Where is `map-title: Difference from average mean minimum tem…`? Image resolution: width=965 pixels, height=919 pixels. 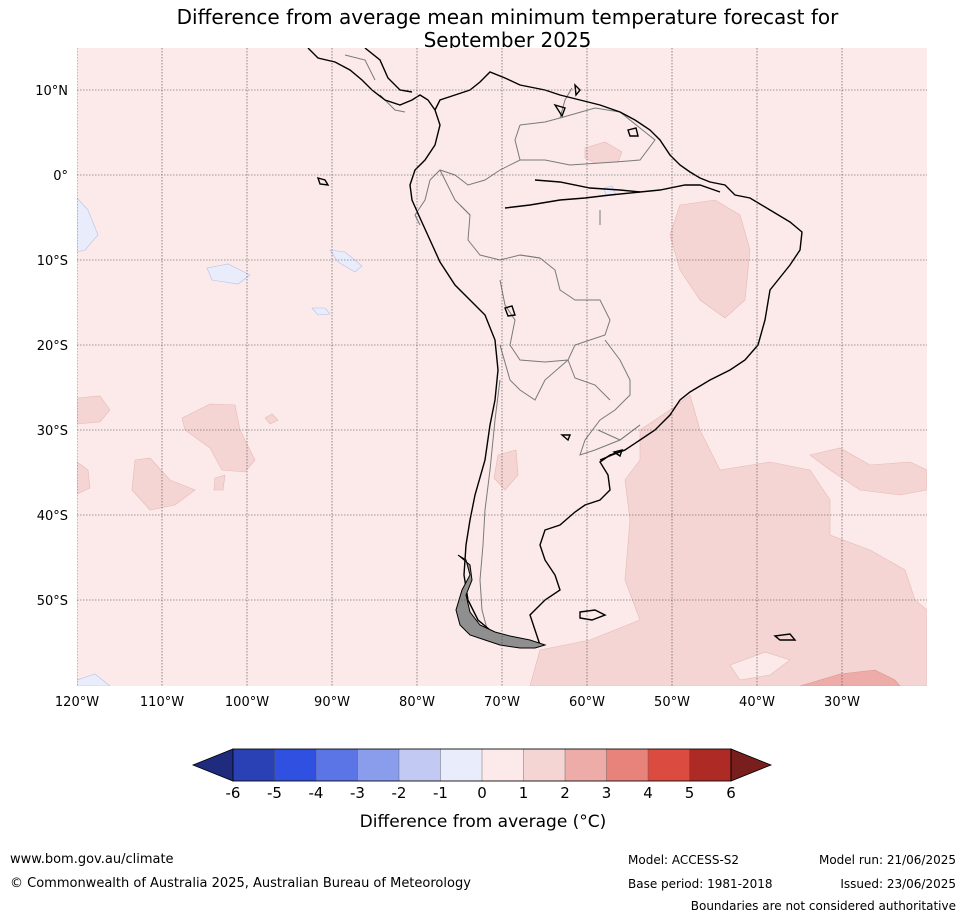
map-title: Difference from average mean minimum tem… is located at coordinates (482, 29).